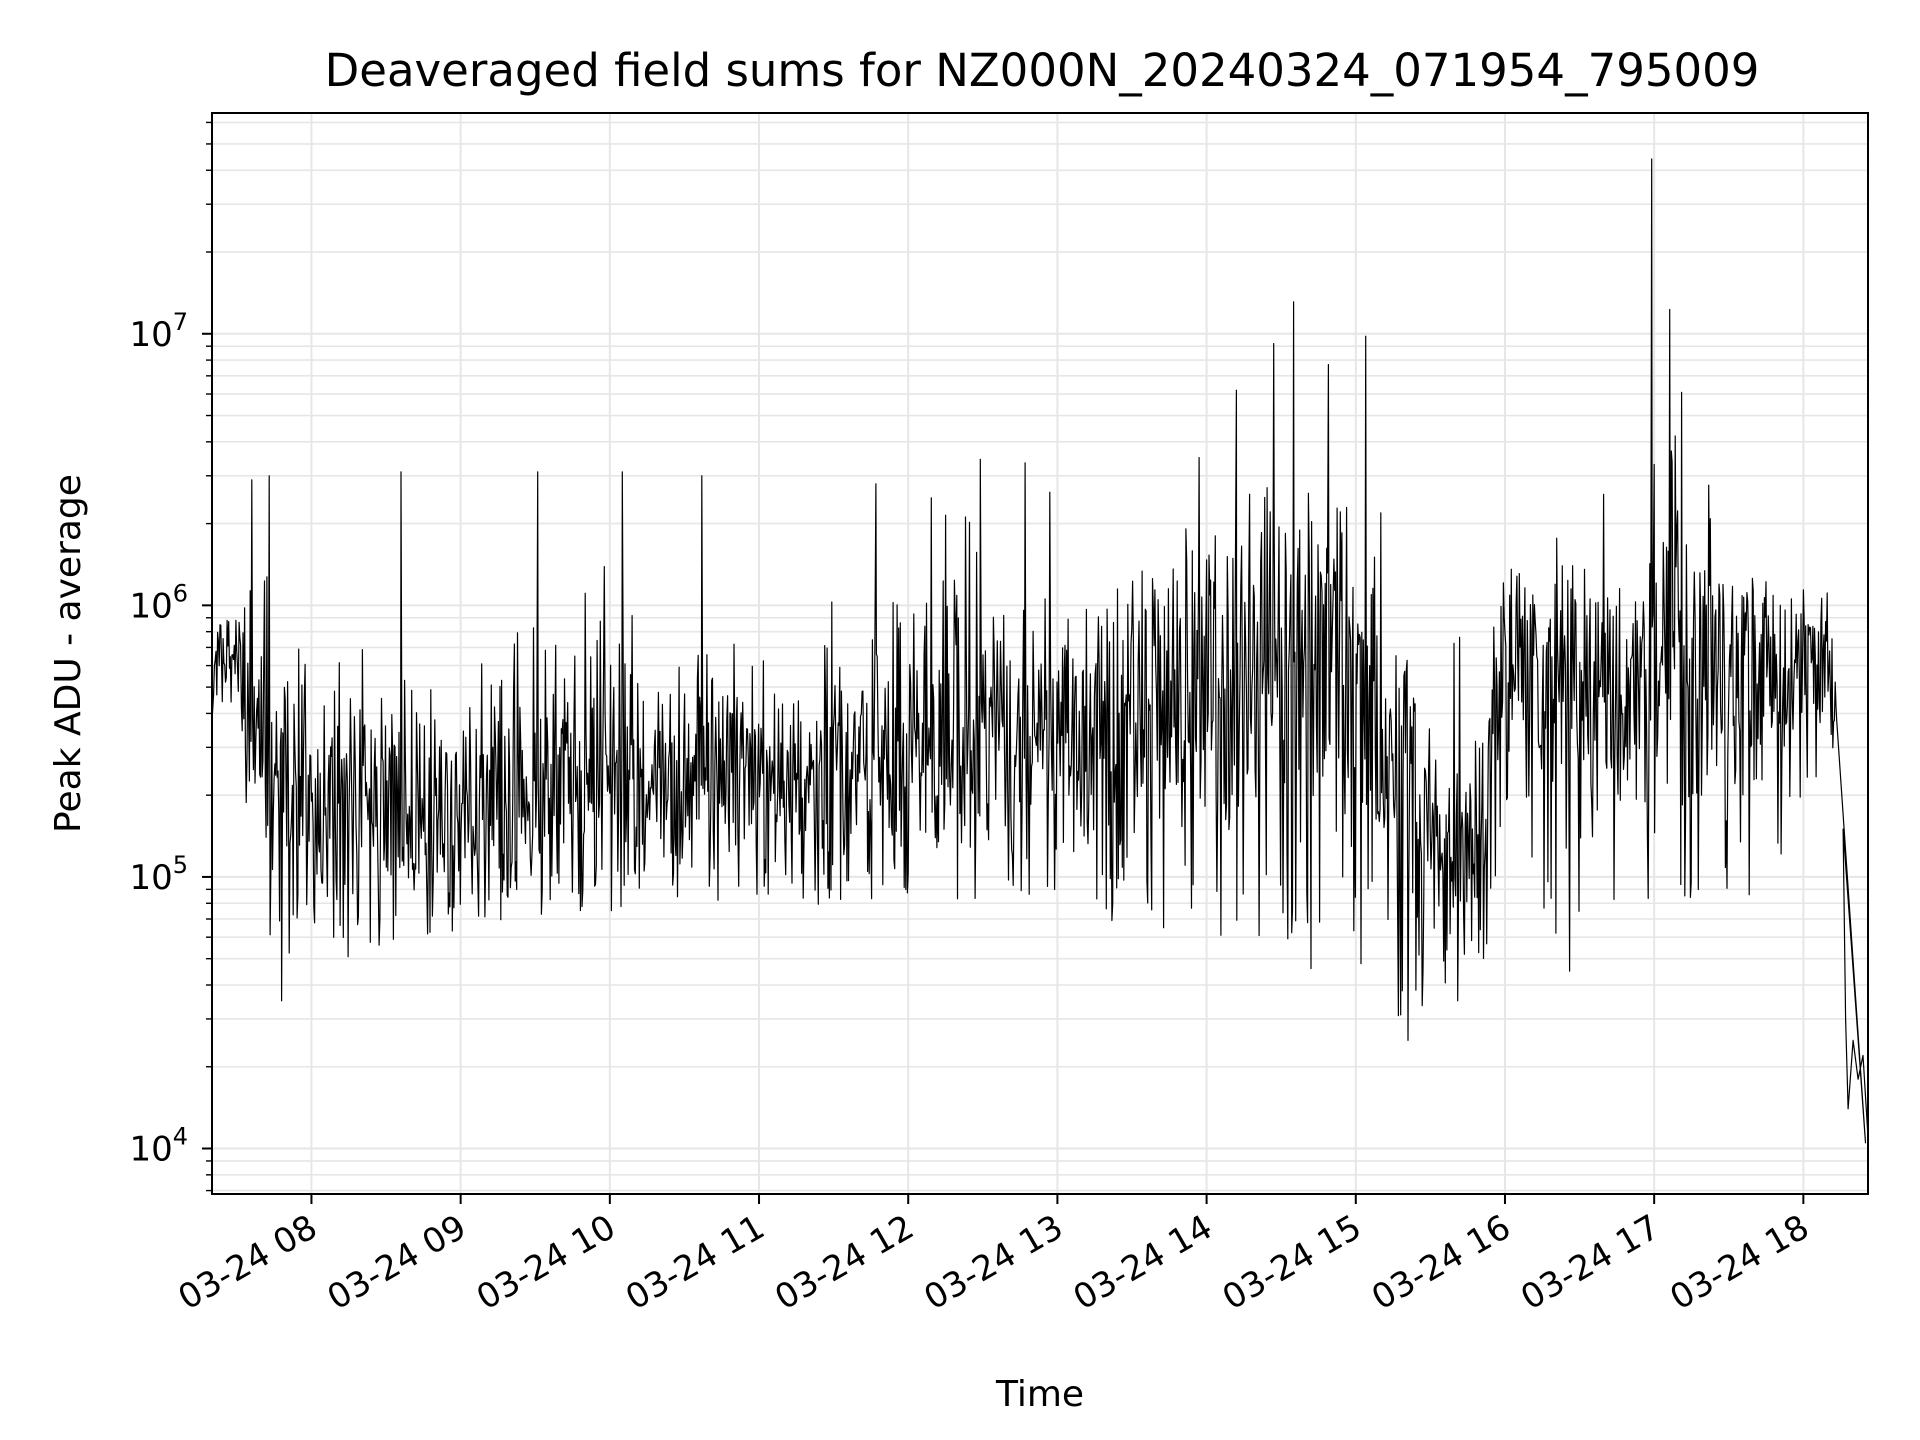 Image resolution: width=1920 pixels, height=1440 pixels. I want to click on x-tick-label: 03-24 15, so click(1292, 1262).